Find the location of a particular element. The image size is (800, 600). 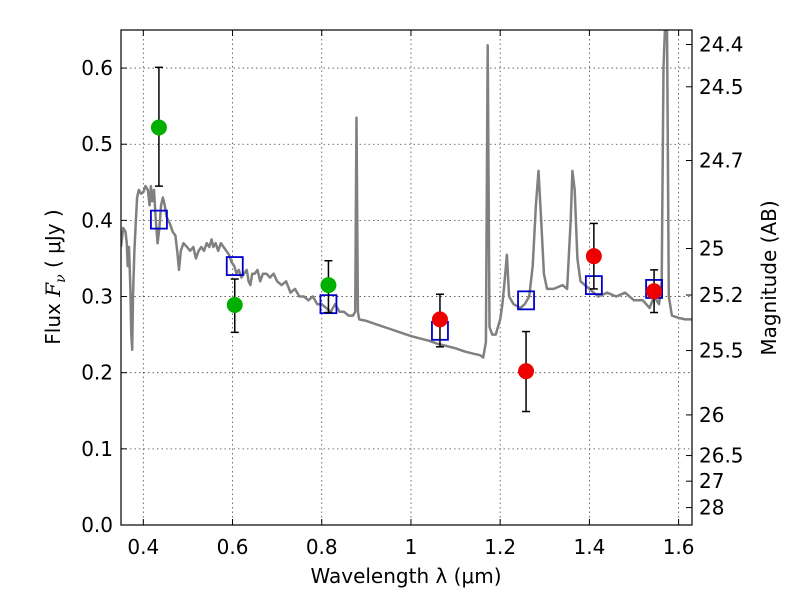

x-axis-label: Wavelength λ (μm) is located at coordinates (405, 576).